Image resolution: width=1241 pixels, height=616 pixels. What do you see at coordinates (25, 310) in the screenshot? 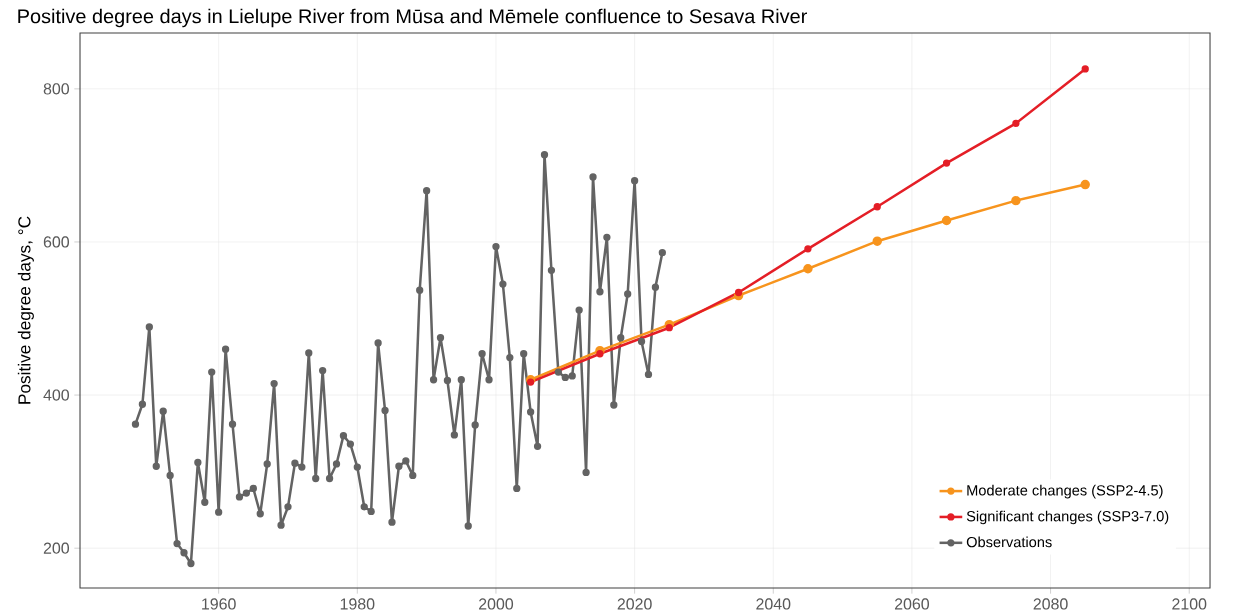
I see `y-axis-title: Positive degree days, °C` at bounding box center [25, 310].